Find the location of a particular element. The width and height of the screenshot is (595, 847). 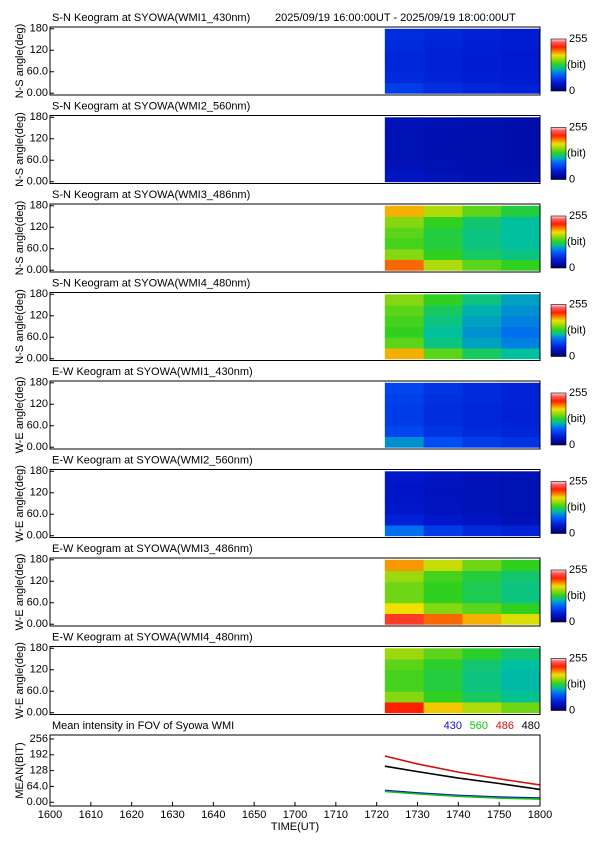

x-tick-label: 1720 is located at coordinates (376, 815).